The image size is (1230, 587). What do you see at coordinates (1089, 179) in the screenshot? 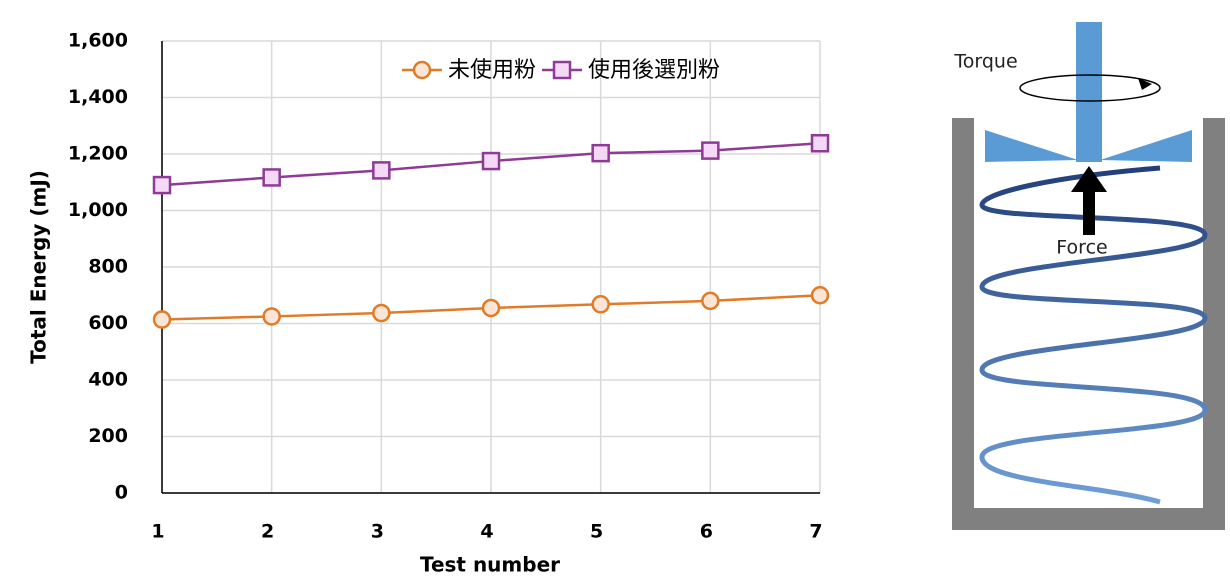
I see `force-arrowhead` at bounding box center [1089, 179].